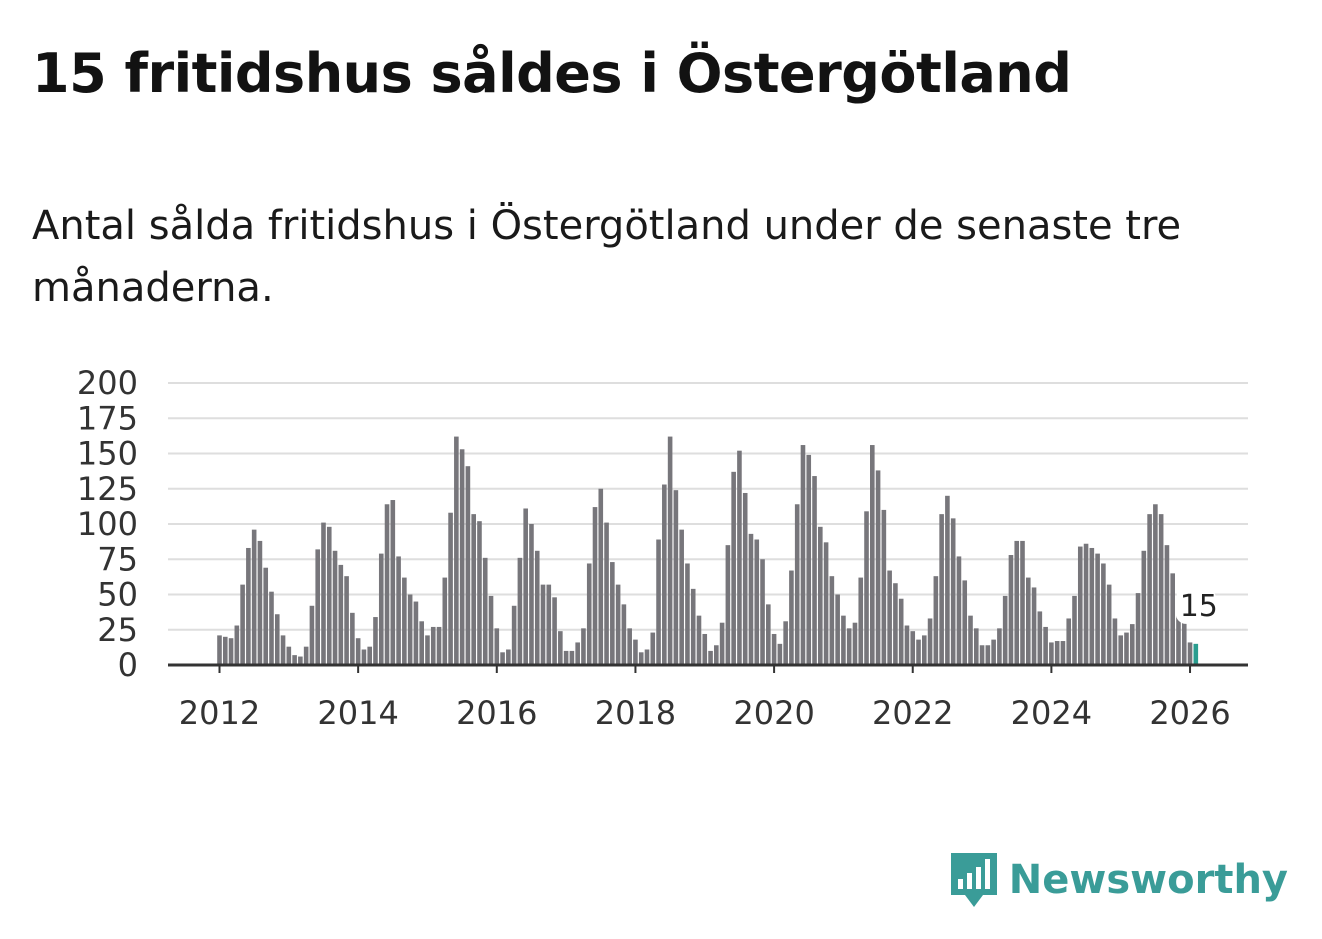 The height and width of the screenshot is (939, 1322). Describe the element at coordinates (117, 595) in the screenshot. I see `y-tick-label: 50` at that location.